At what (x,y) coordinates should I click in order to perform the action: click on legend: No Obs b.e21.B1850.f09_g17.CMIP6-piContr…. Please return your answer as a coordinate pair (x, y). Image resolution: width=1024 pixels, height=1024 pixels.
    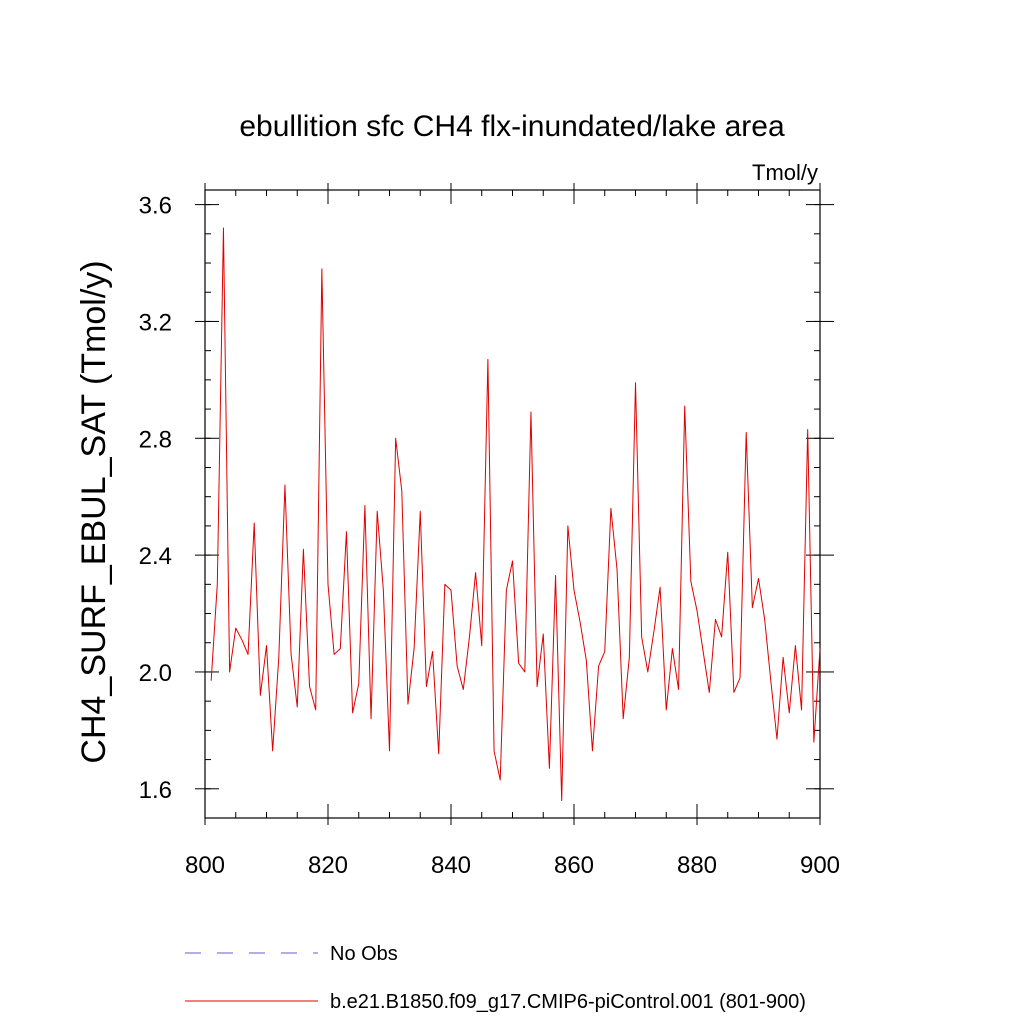
    Looking at the image, I should click on (495, 978).